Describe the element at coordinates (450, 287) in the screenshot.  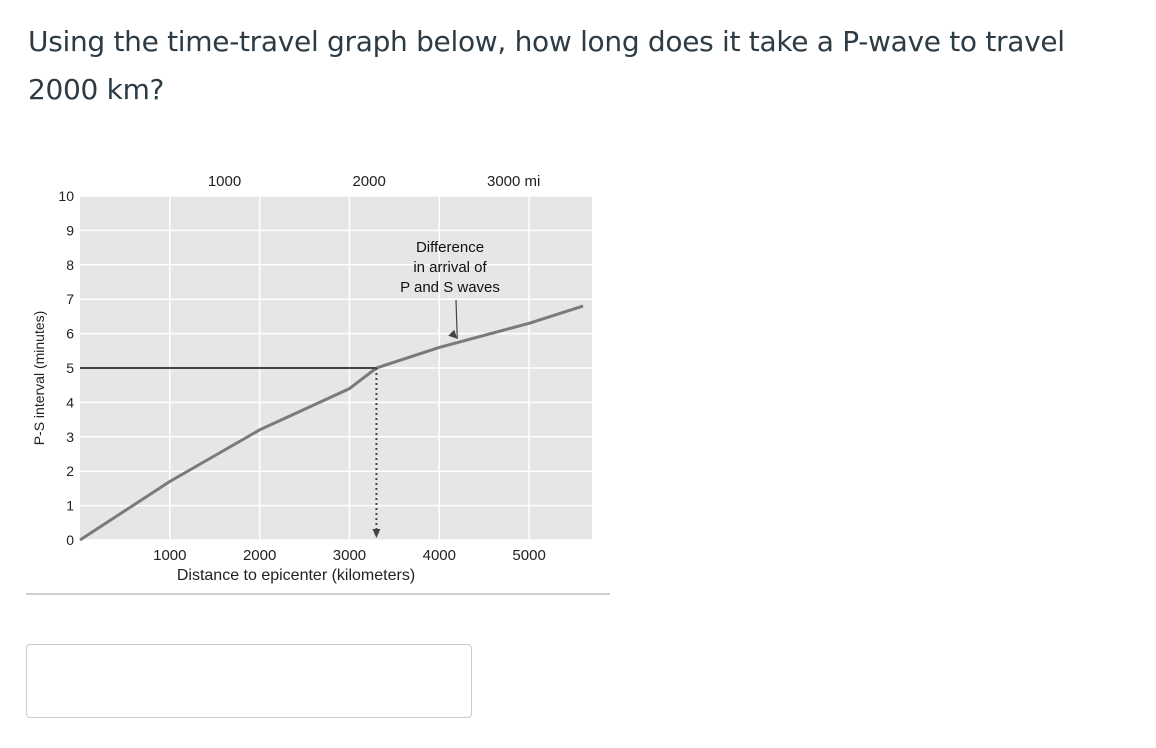
I see `annotation-text: P and S waves` at that location.